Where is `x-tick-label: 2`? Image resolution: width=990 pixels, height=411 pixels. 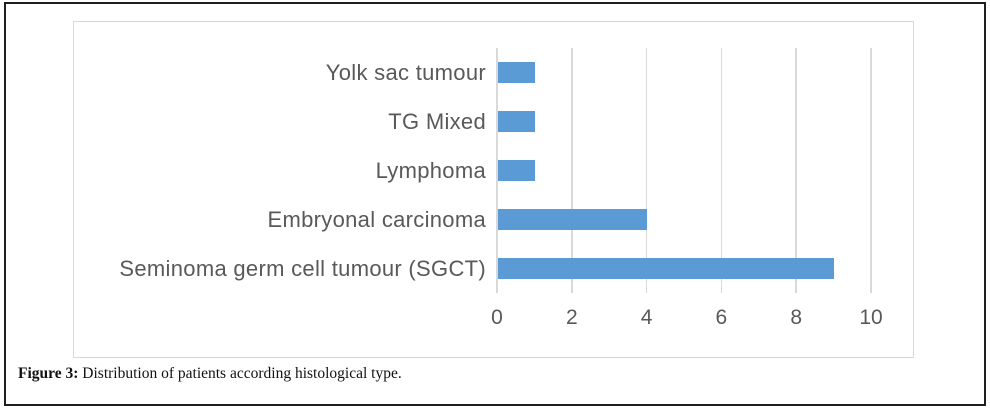 x-tick-label: 2 is located at coordinates (571, 317).